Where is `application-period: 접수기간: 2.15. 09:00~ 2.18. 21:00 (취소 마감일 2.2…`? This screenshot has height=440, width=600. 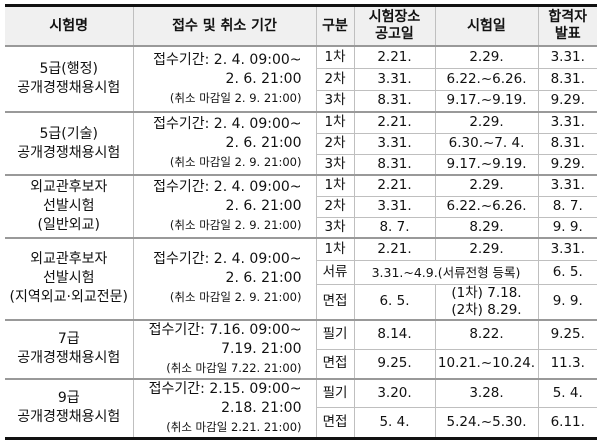
application-period: 접수기간: 2.15. 09:00~ 2.18. 21:00 (취소 마감일 2.2… is located at coordinates (224, 408).